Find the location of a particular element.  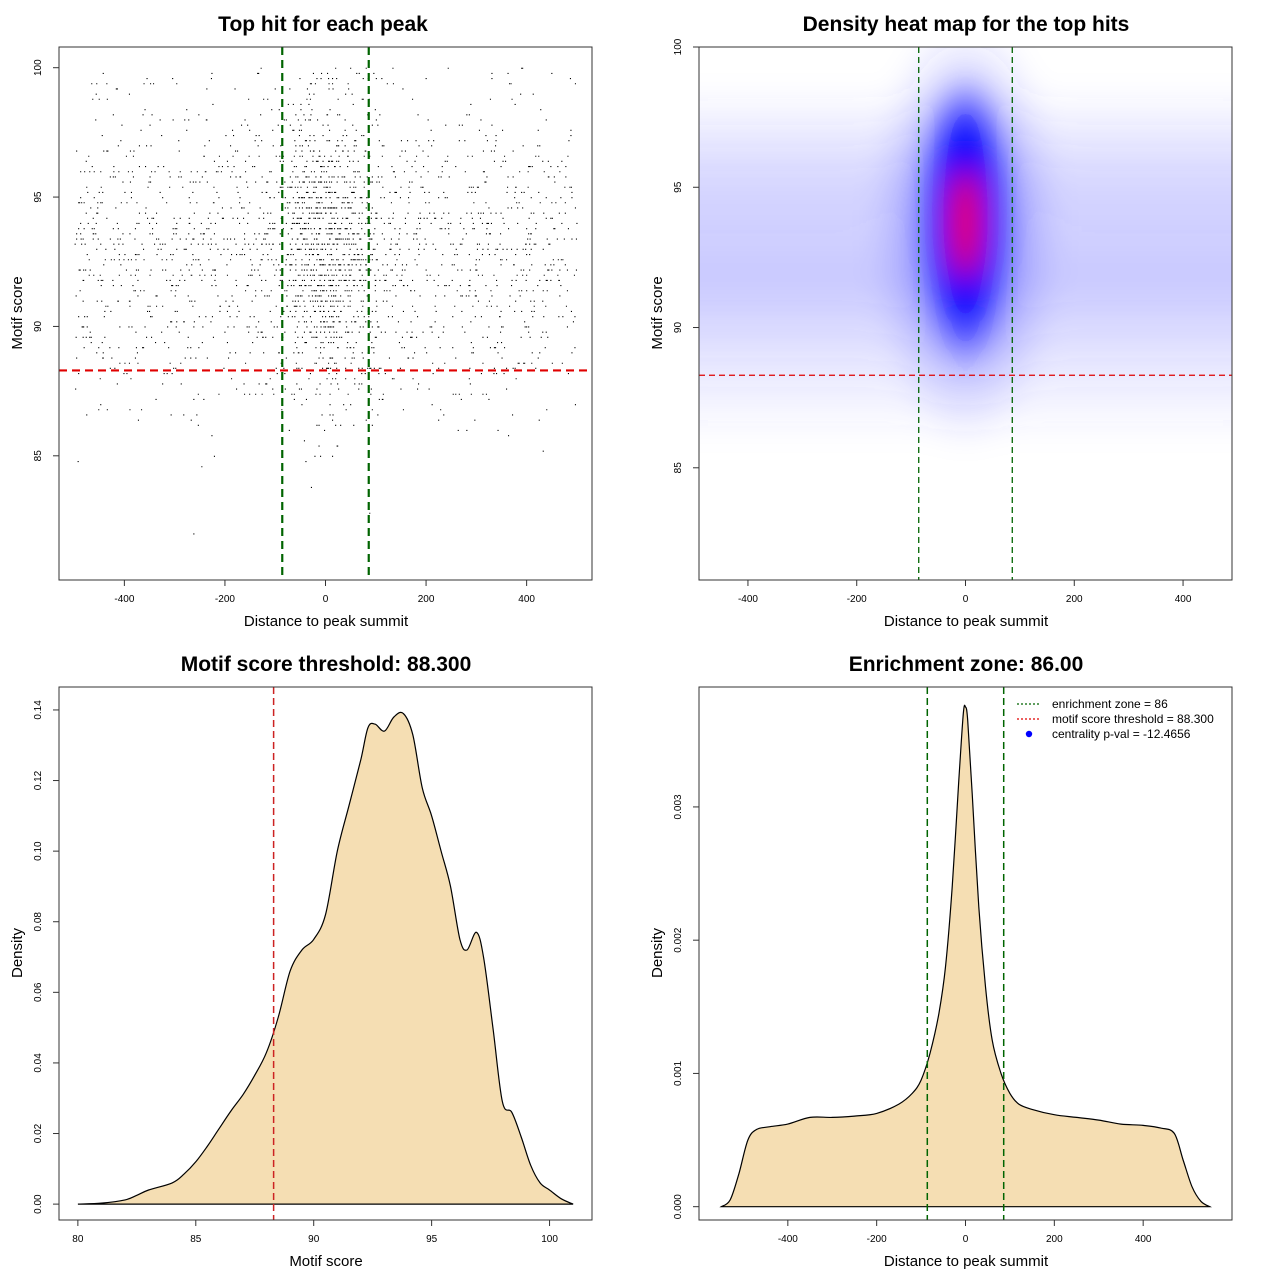

x-tick-label: 80 is located at coordinates (78, 1239).